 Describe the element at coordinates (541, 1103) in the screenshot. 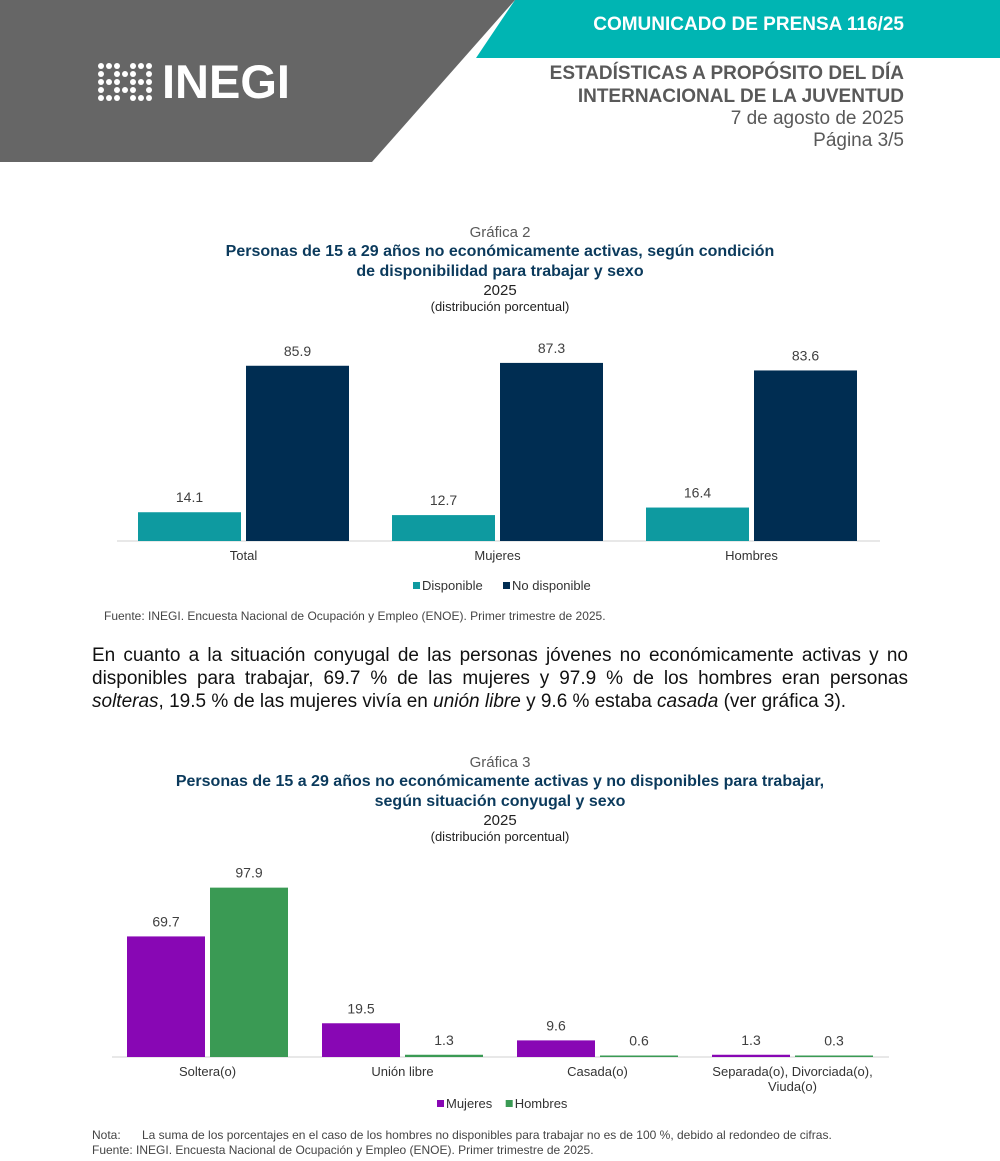

I see `legend-label: Hombres` at that location.